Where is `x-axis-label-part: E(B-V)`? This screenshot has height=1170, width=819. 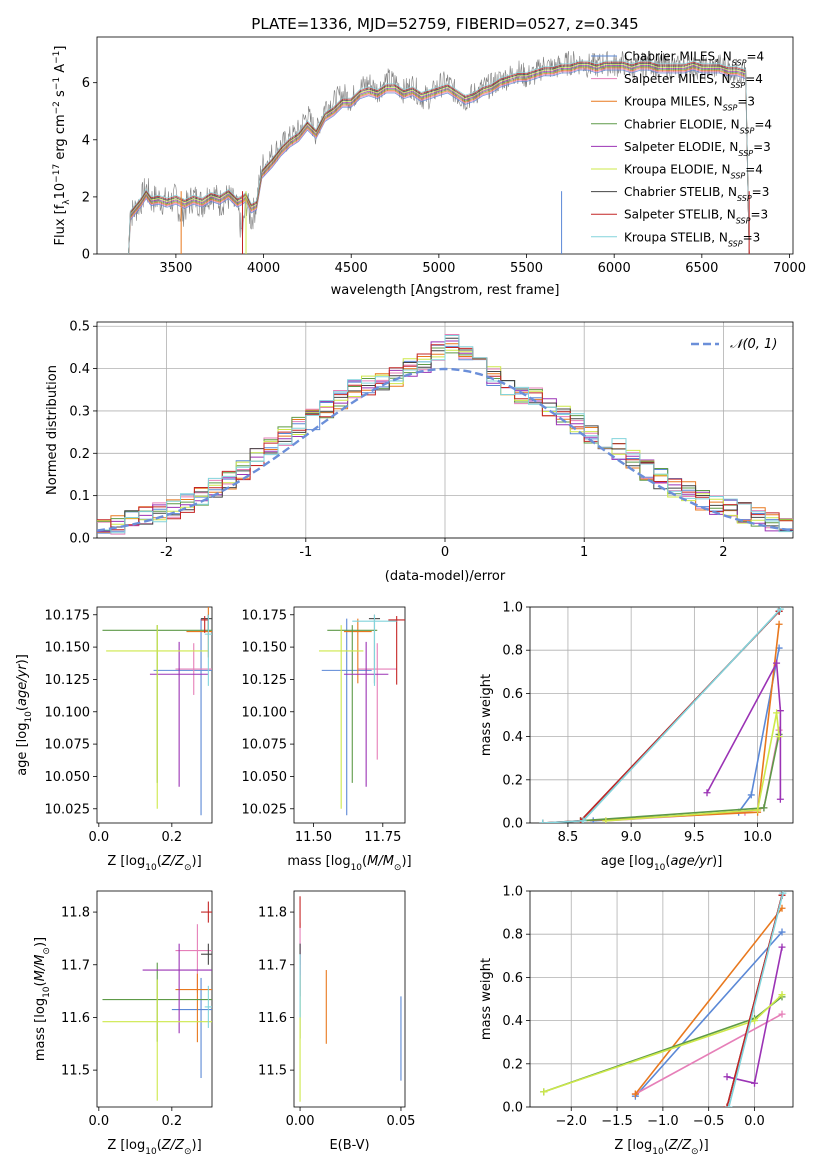
x-axis-label-part: E(B-V) is located at coordinates (349, 1145).